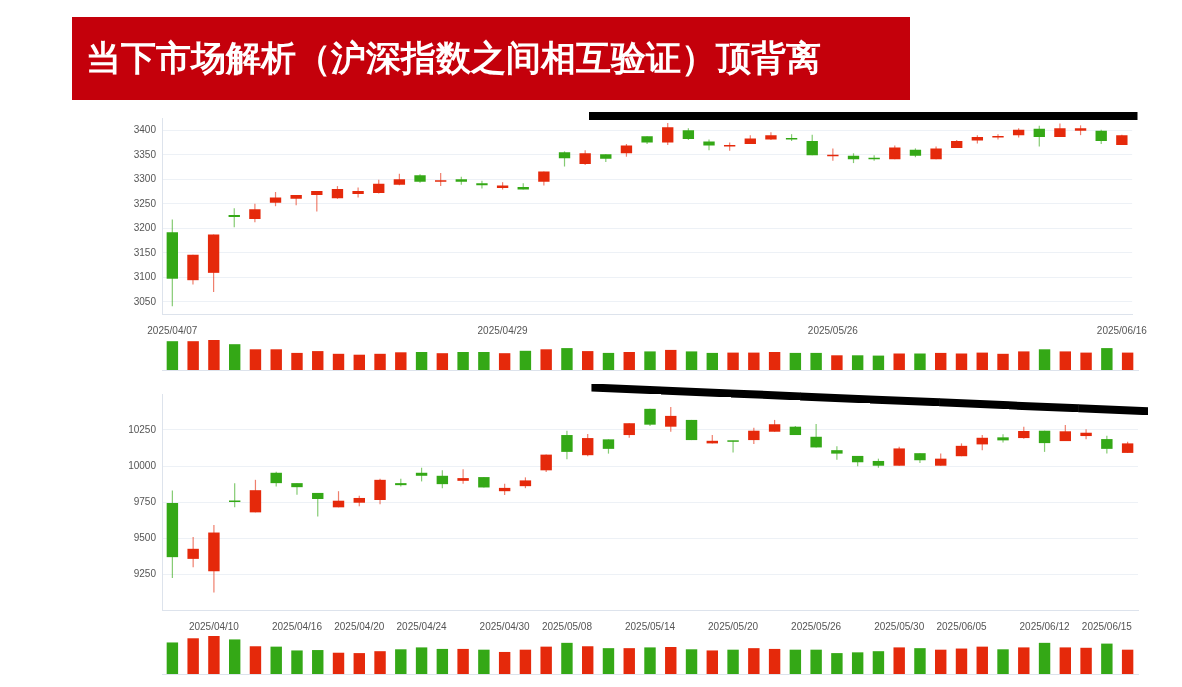  Describe the element at coordinates (145, 537) in the screenshot. I see `y-tick-label: 9500` at that location.